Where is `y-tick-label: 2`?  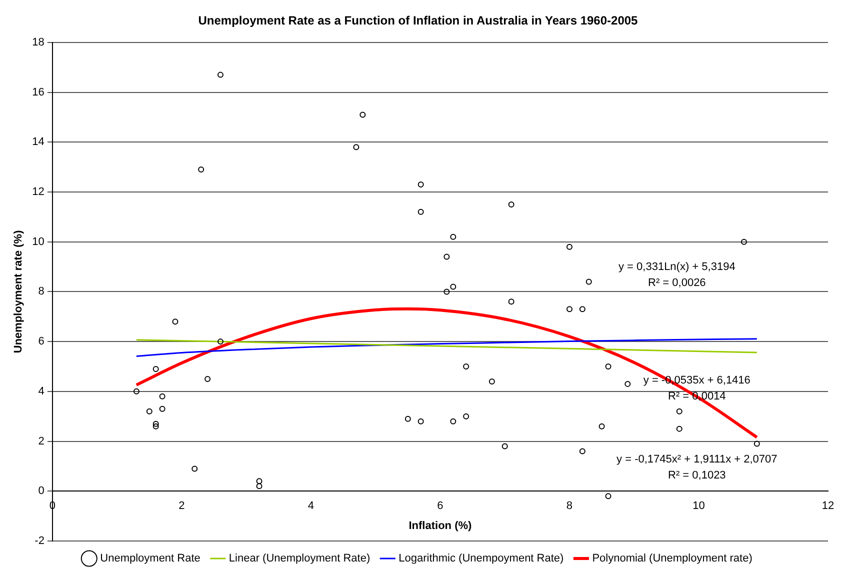 y-tick-label: 2 is located at coordinates (41, 441).